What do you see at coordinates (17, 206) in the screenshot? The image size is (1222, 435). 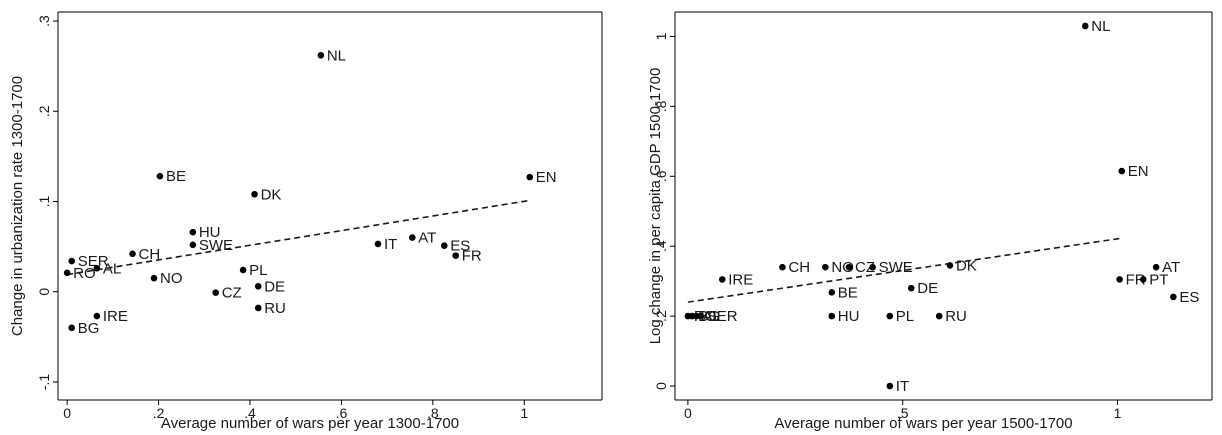 I see `y-axis-label: Change in urbanization rate 1300-1700` at bounding box center [17, 206].